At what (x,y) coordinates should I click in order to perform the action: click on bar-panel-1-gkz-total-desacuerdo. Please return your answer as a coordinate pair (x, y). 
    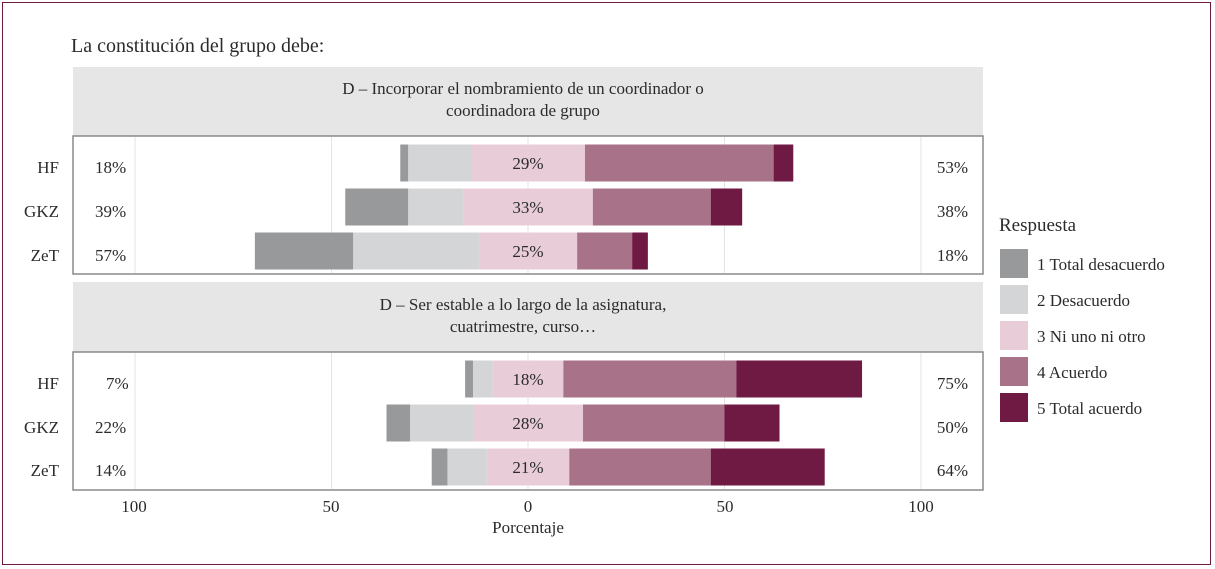
    Looking at the image, I should click on (377, 207).